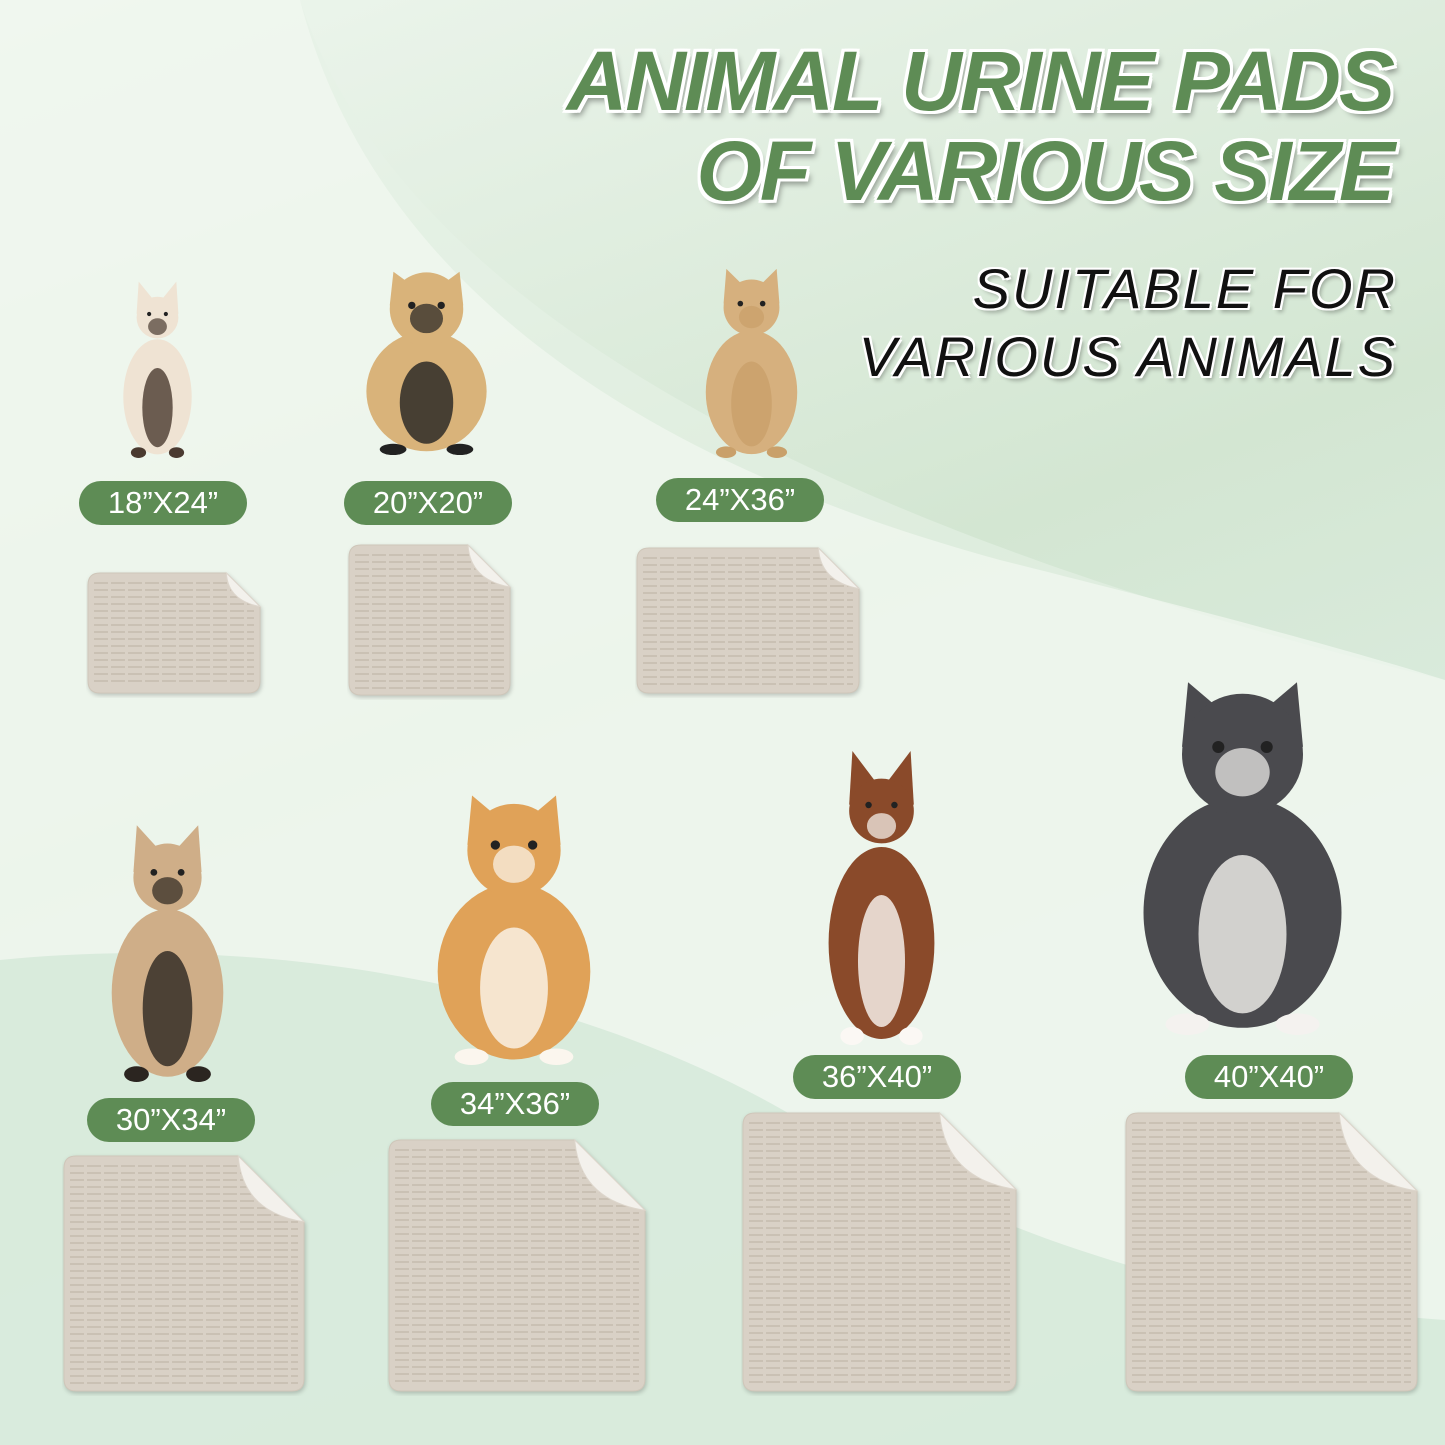  I want to click on size-label: 18”X24”, so click(163, 503).